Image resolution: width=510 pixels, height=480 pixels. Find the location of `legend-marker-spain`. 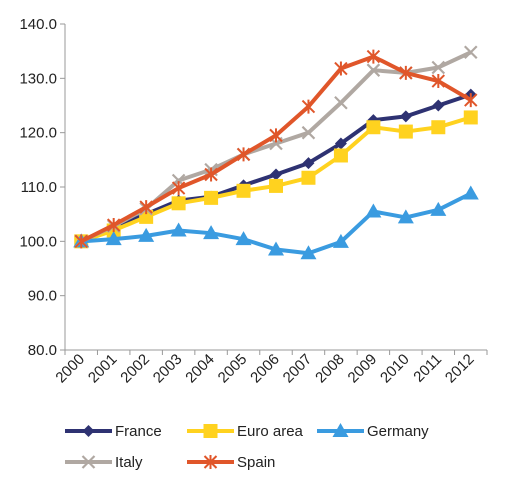

legend-marker-spain is located at coordinates (210, 462).